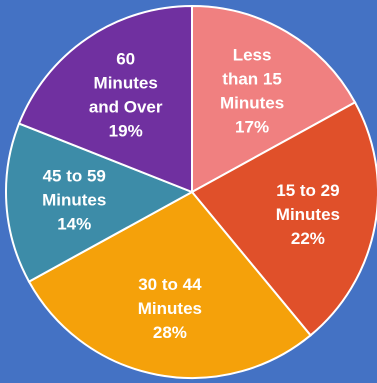  Describe the element at coordinates (126, 94) in the screenshot. I see `slice-label-5: 60 Minutes and Over 19%` at that location.